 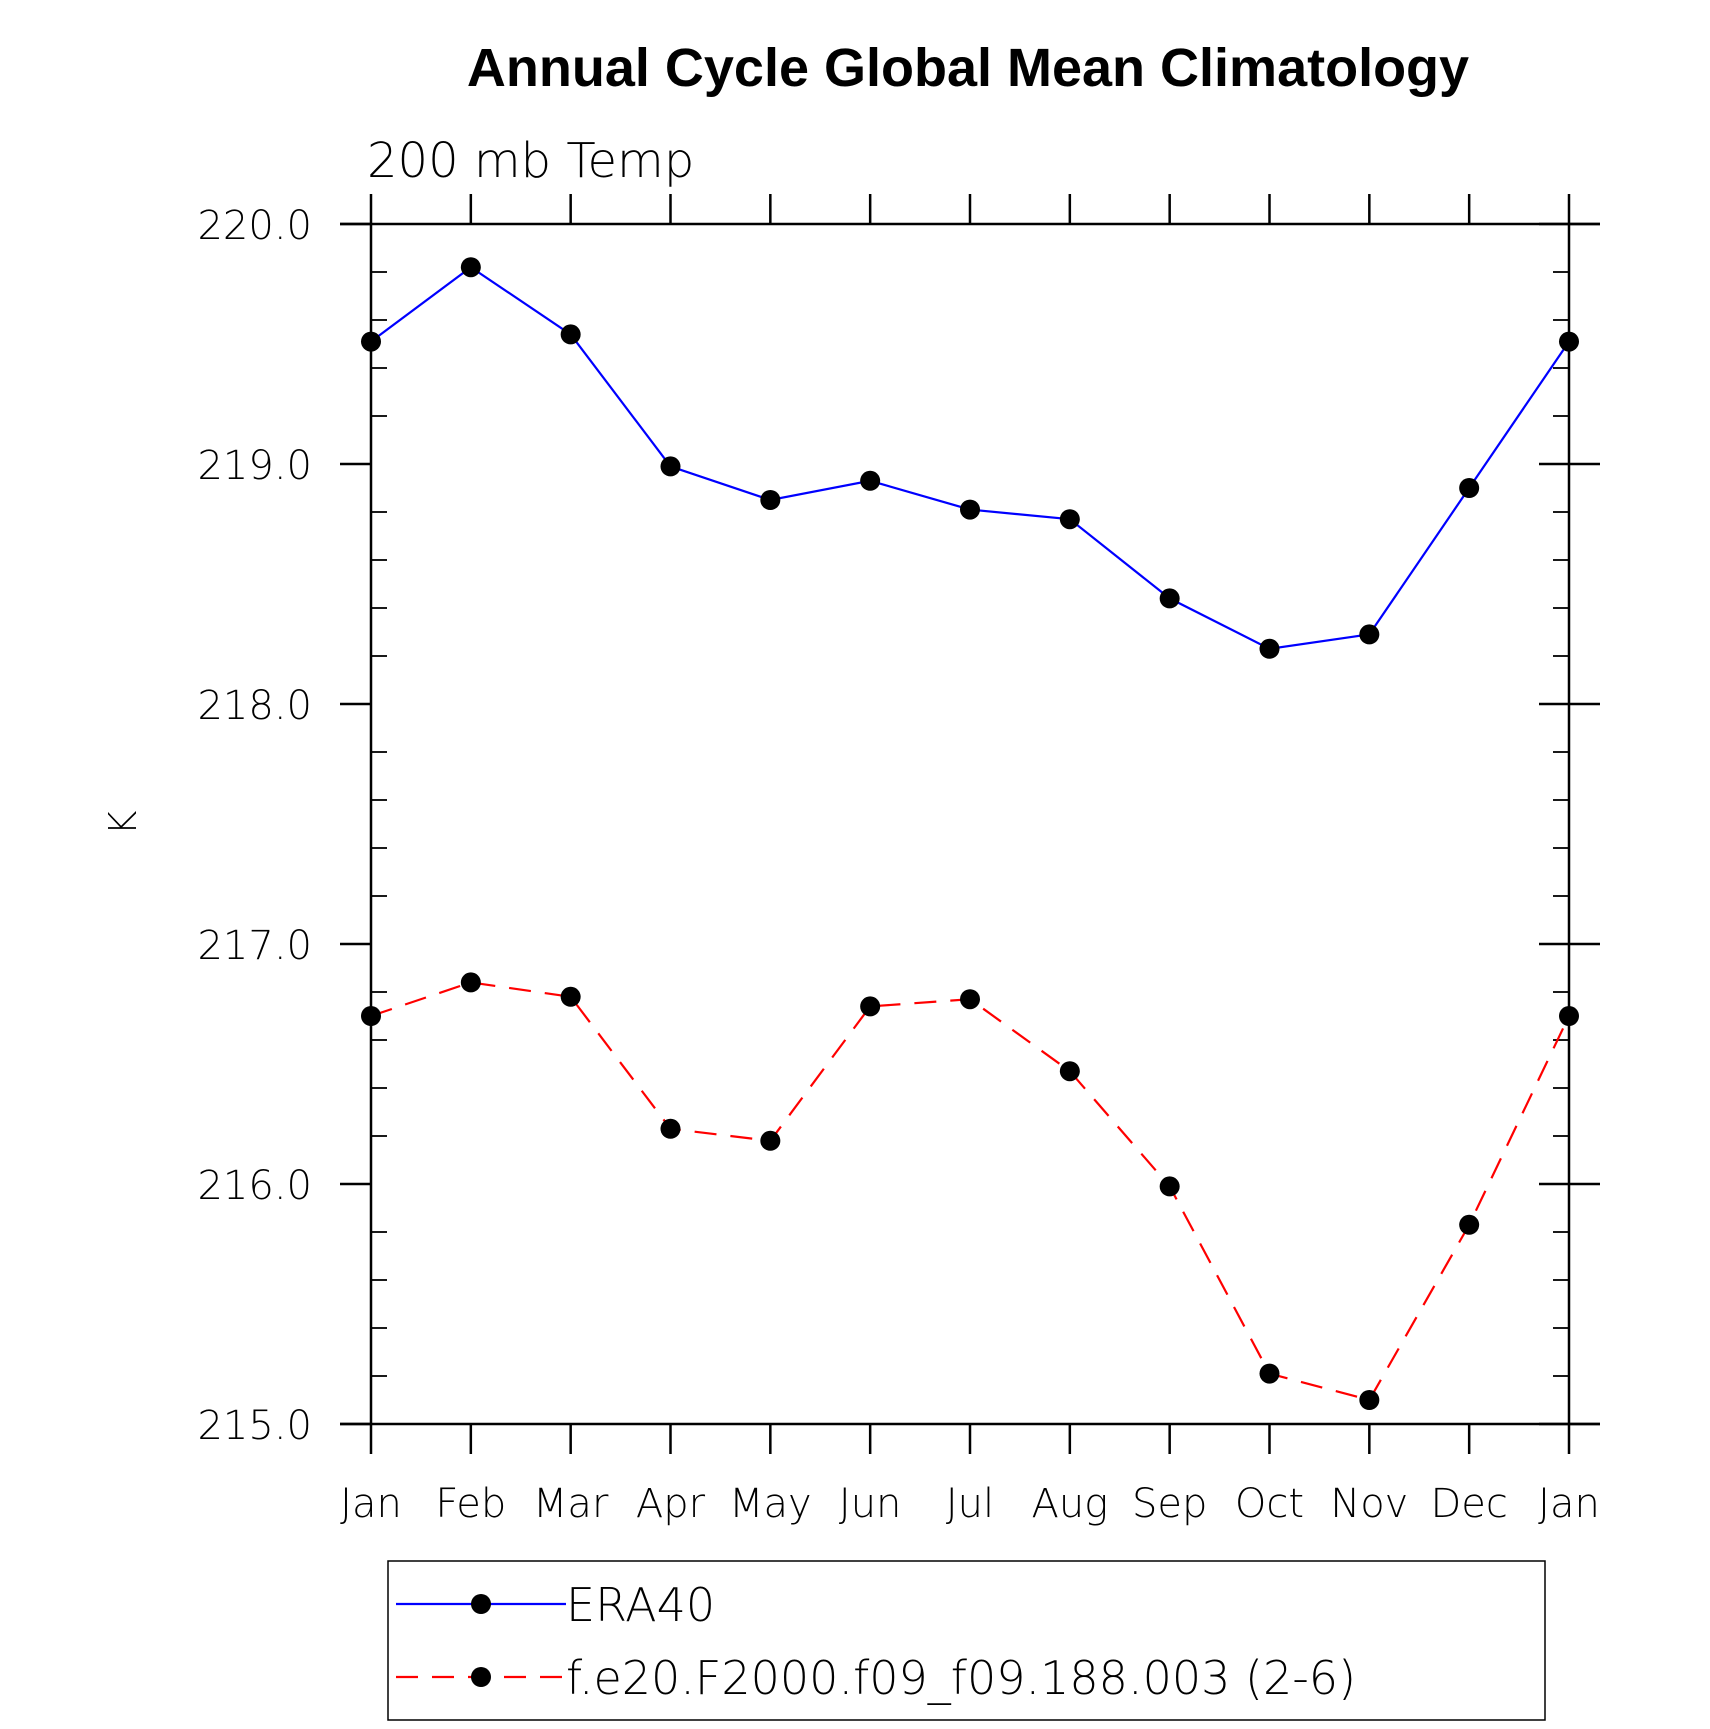 What do you see at coordinates (1169, 1504) in the screenshot?
I see `x-tick-label: Sep` at bounding box center [1169, 1504].